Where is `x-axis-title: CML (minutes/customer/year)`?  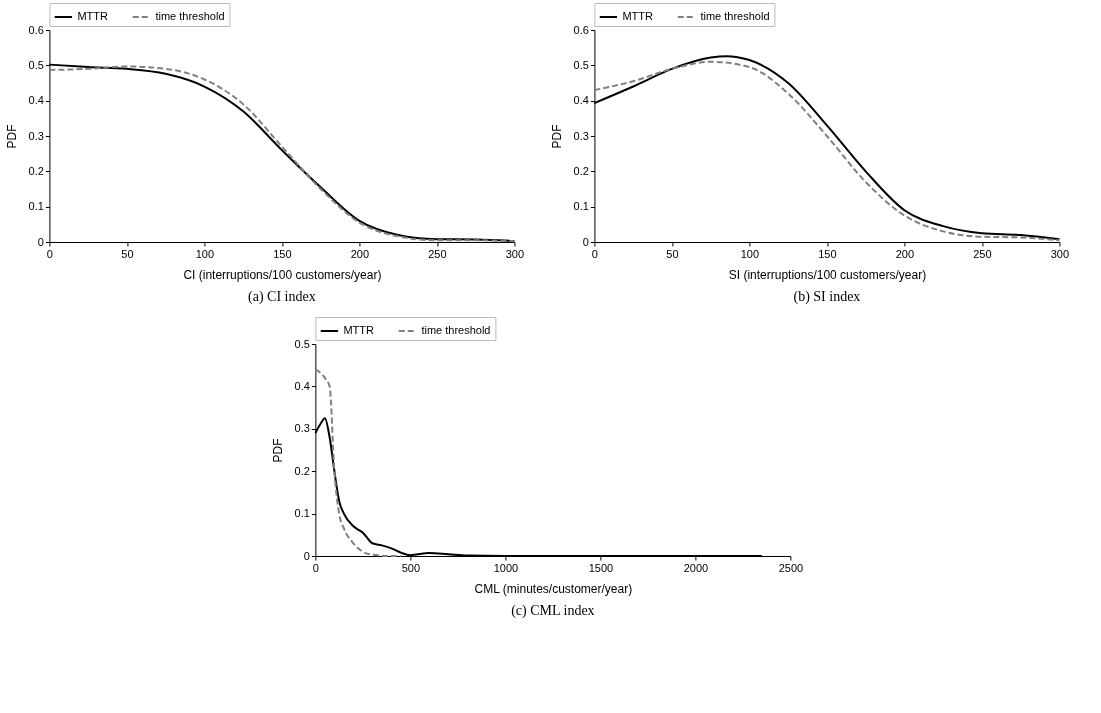
x-axis-title: CML (minutes/customer/year) is located at coordinates (553, 588).